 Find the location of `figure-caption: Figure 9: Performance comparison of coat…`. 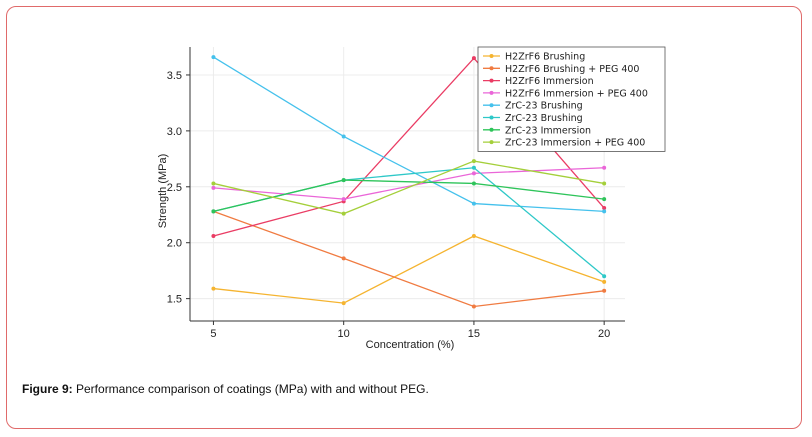

figure-caption: Figure 9: Performance comparison of coat… is located at coordinates (225, 389).